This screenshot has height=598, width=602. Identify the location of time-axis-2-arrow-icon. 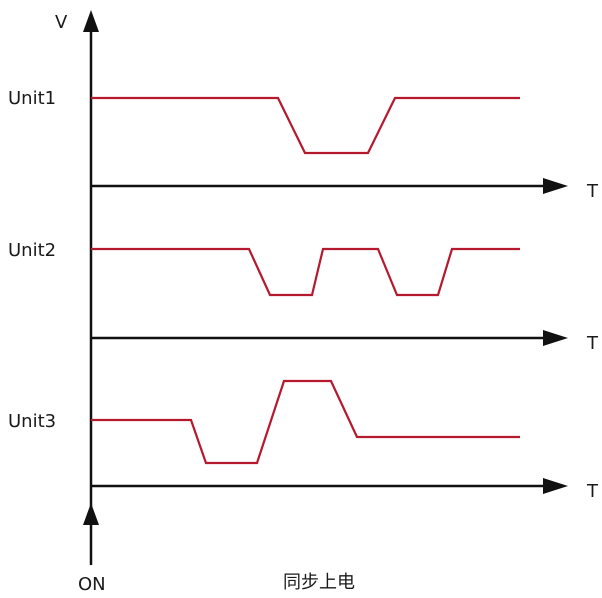
(555, 338).